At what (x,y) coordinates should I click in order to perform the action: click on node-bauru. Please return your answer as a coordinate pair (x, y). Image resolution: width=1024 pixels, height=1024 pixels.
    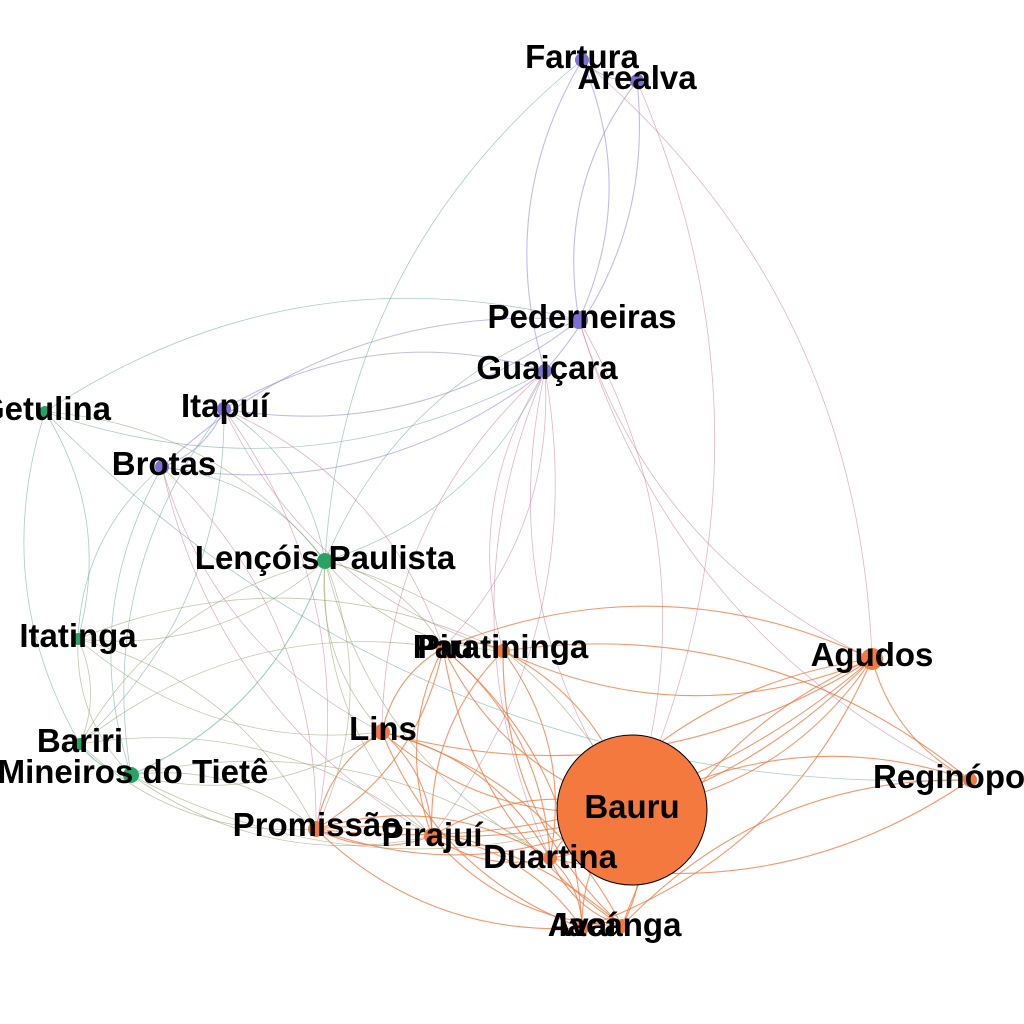
    Looking at the image, I should click on (632, 810).